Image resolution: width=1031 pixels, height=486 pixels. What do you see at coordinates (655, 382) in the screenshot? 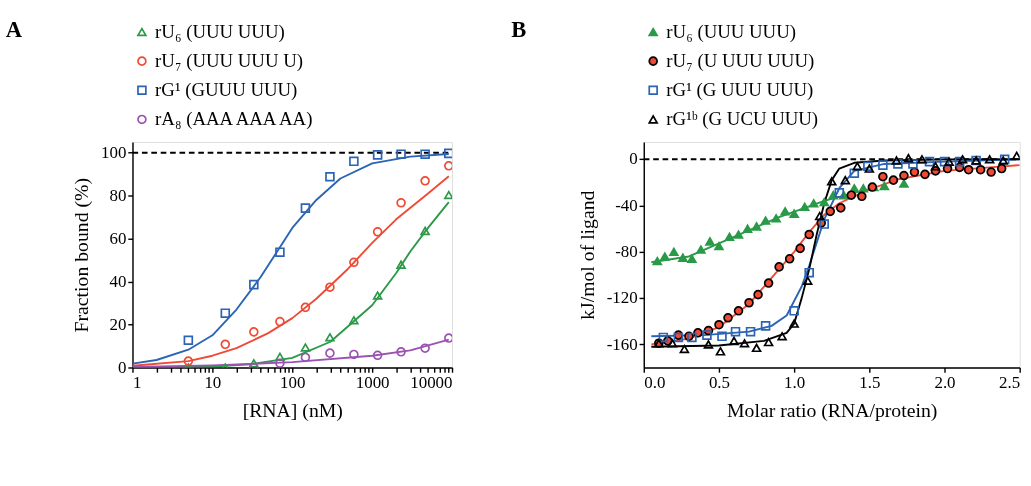
I see `x-tick-label: 0.0` at bounding box center [655, 382].